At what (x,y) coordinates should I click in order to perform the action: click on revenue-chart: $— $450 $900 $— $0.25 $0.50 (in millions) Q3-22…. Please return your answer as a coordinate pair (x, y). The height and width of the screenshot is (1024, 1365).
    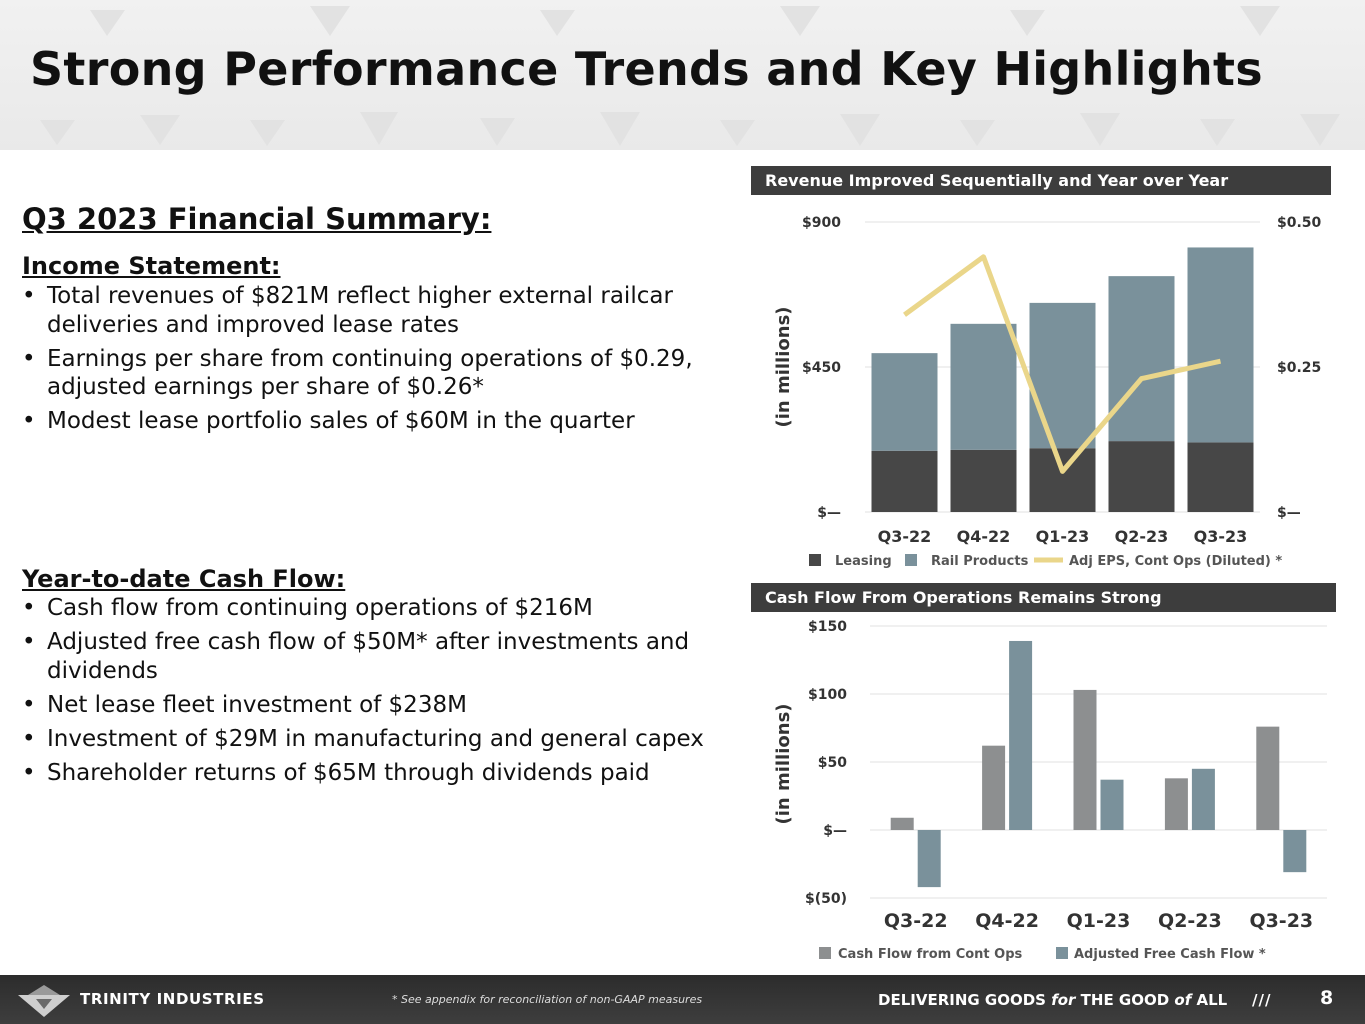
    Looking at the image, I should click on (1047, 392).